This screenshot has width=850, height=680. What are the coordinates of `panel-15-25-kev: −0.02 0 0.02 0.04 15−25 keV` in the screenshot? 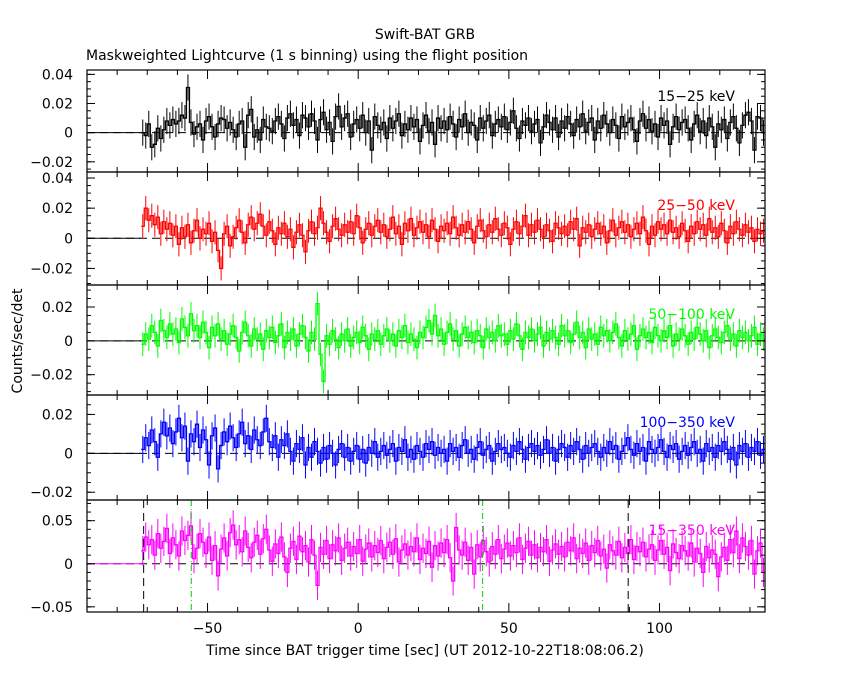 It's located at (398, 120).